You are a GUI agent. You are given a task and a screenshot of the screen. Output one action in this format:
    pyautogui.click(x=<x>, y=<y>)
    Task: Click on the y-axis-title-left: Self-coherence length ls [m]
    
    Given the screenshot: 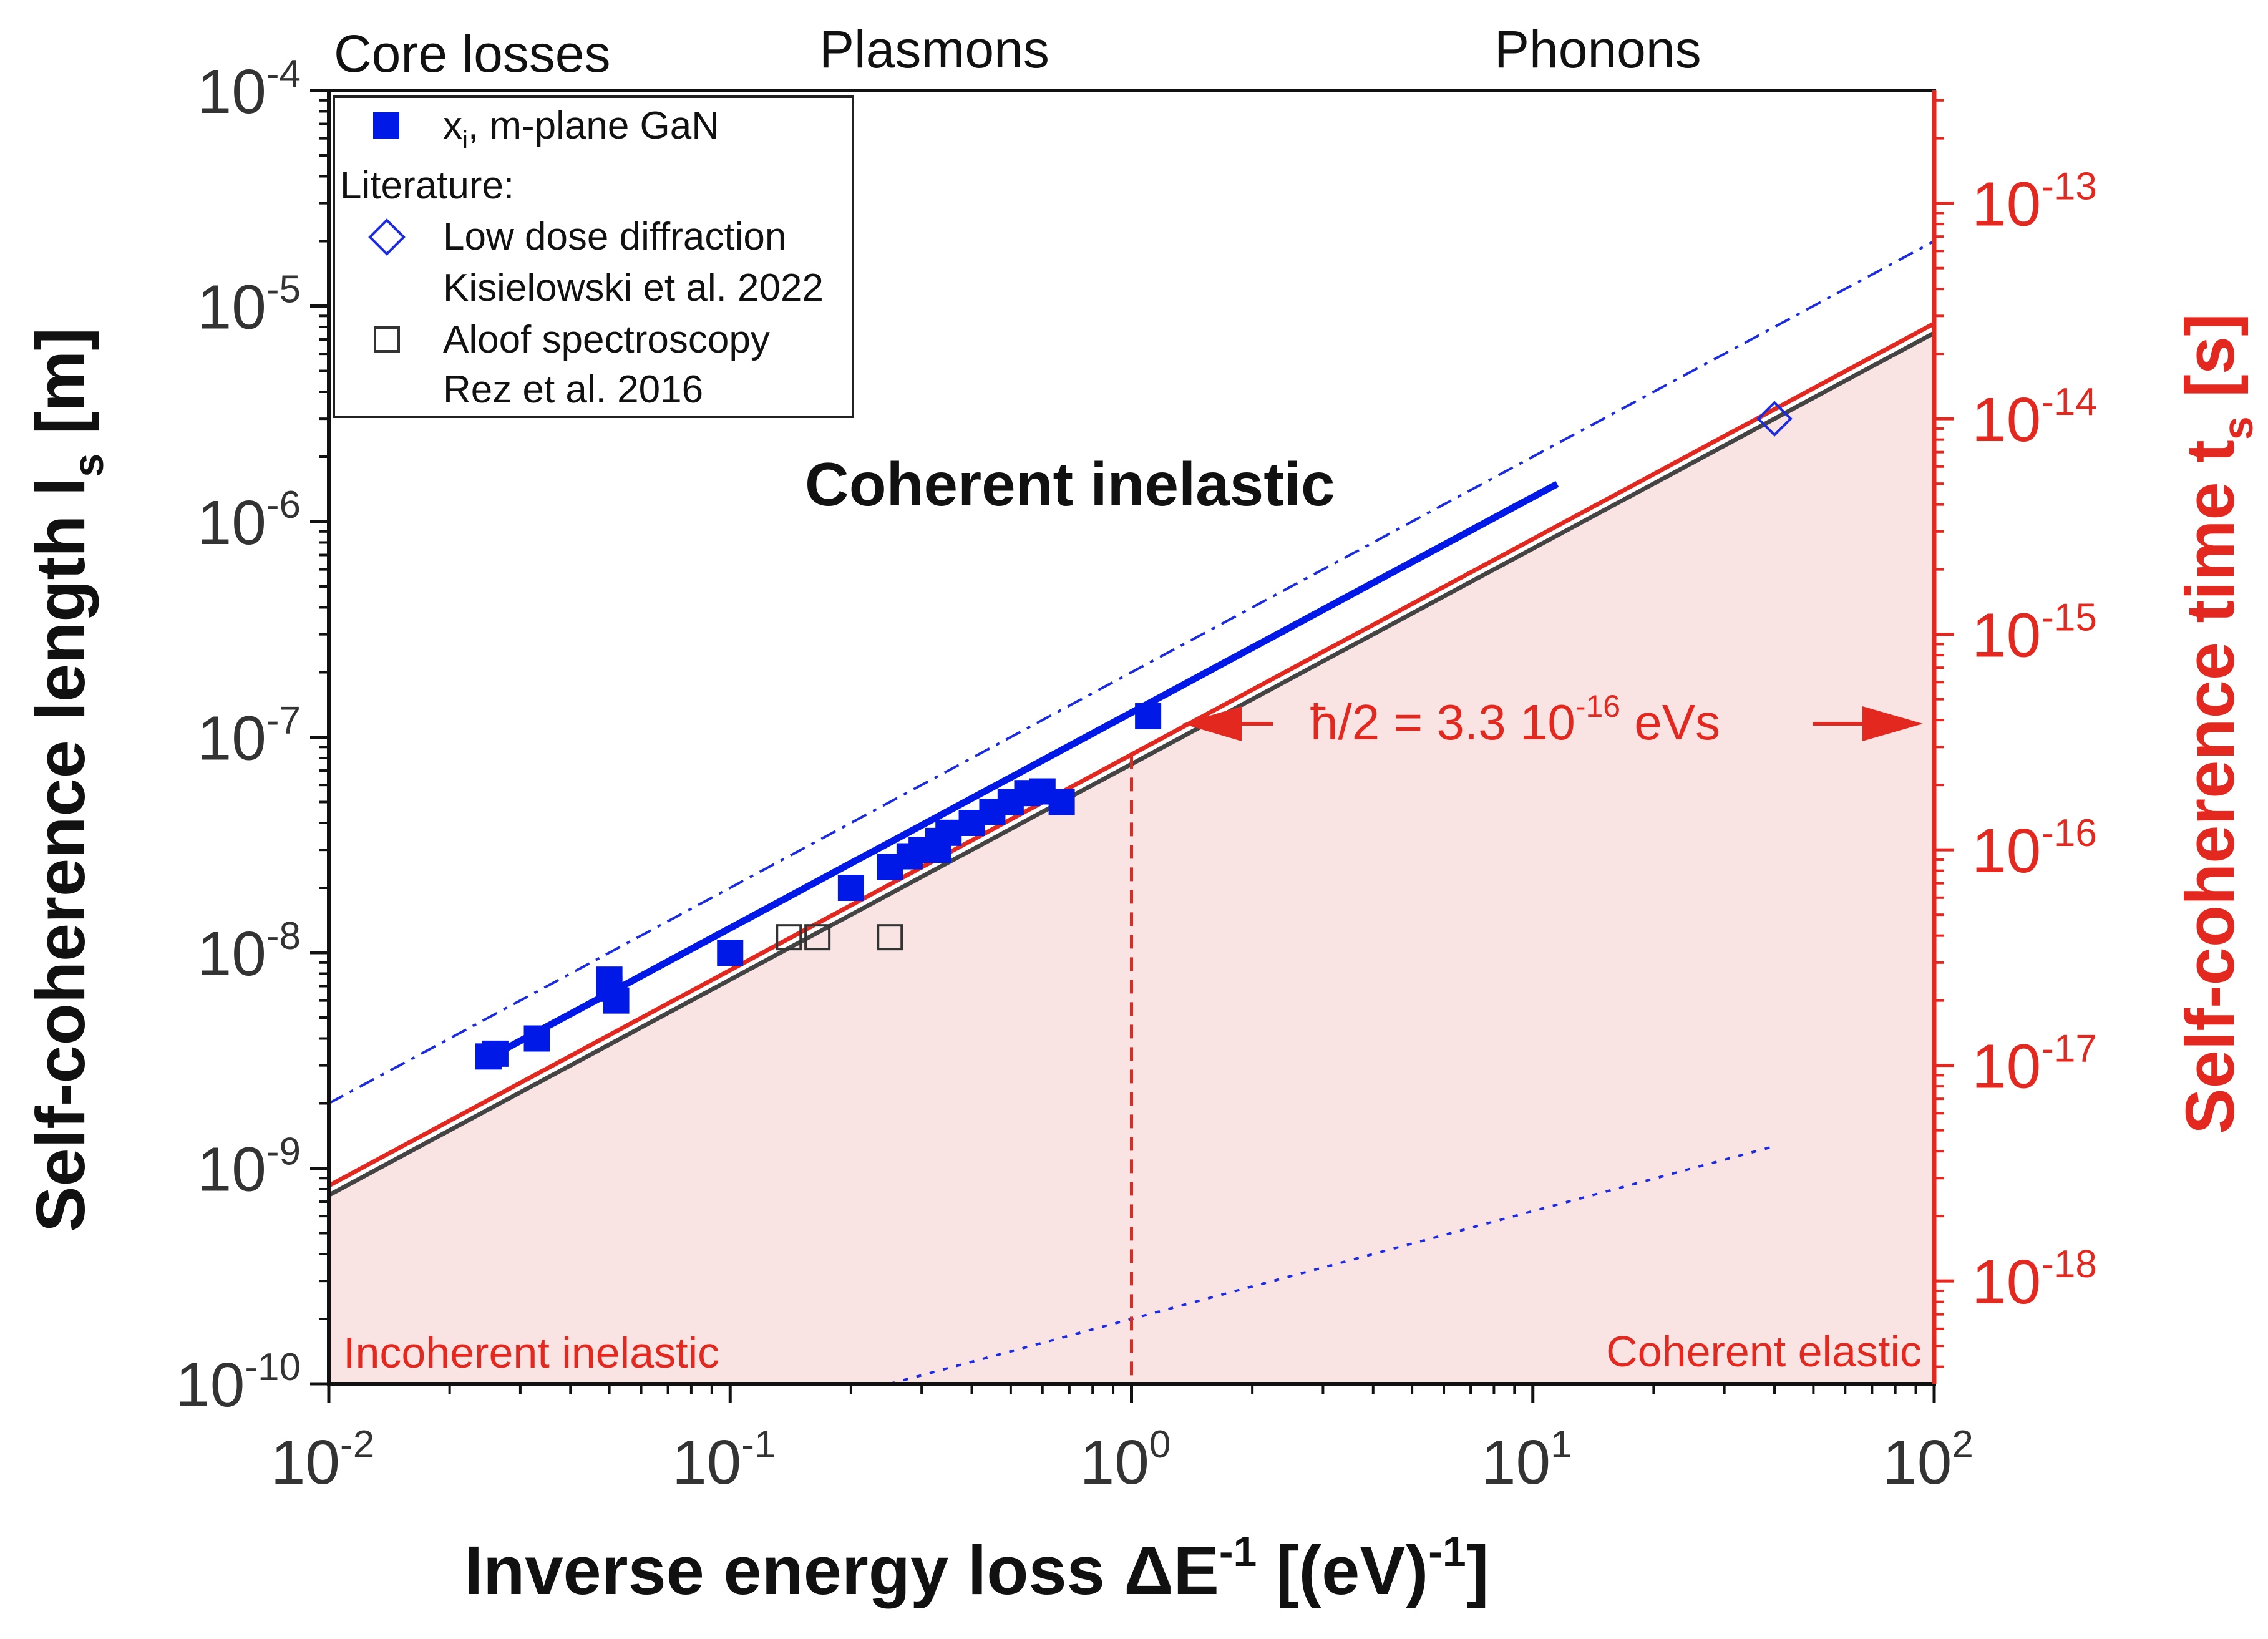 What is the action you would take?
    pyautogui.click(x=67, y=780)
    